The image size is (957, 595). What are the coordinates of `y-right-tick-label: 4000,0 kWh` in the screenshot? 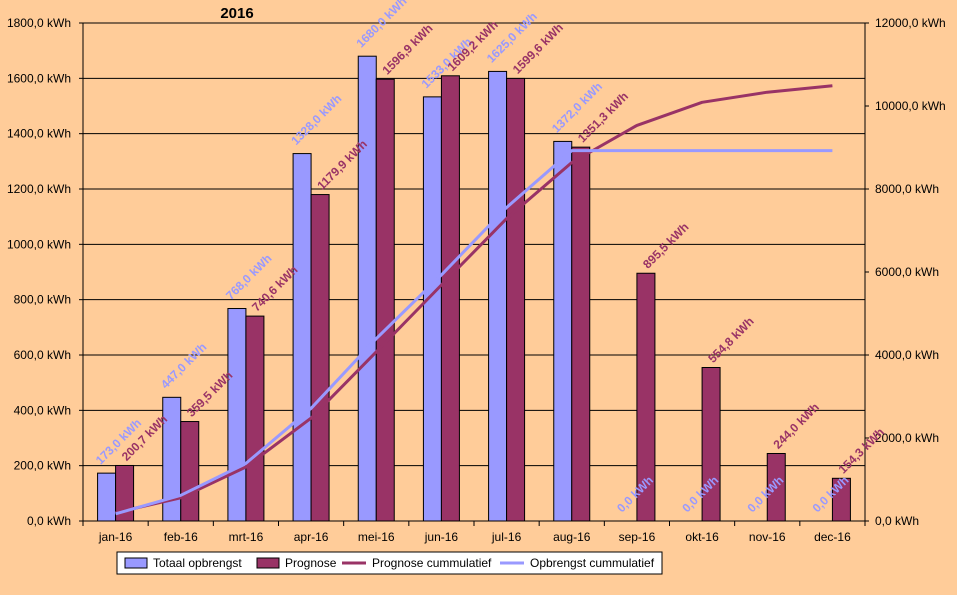 It's located at (907, 355).